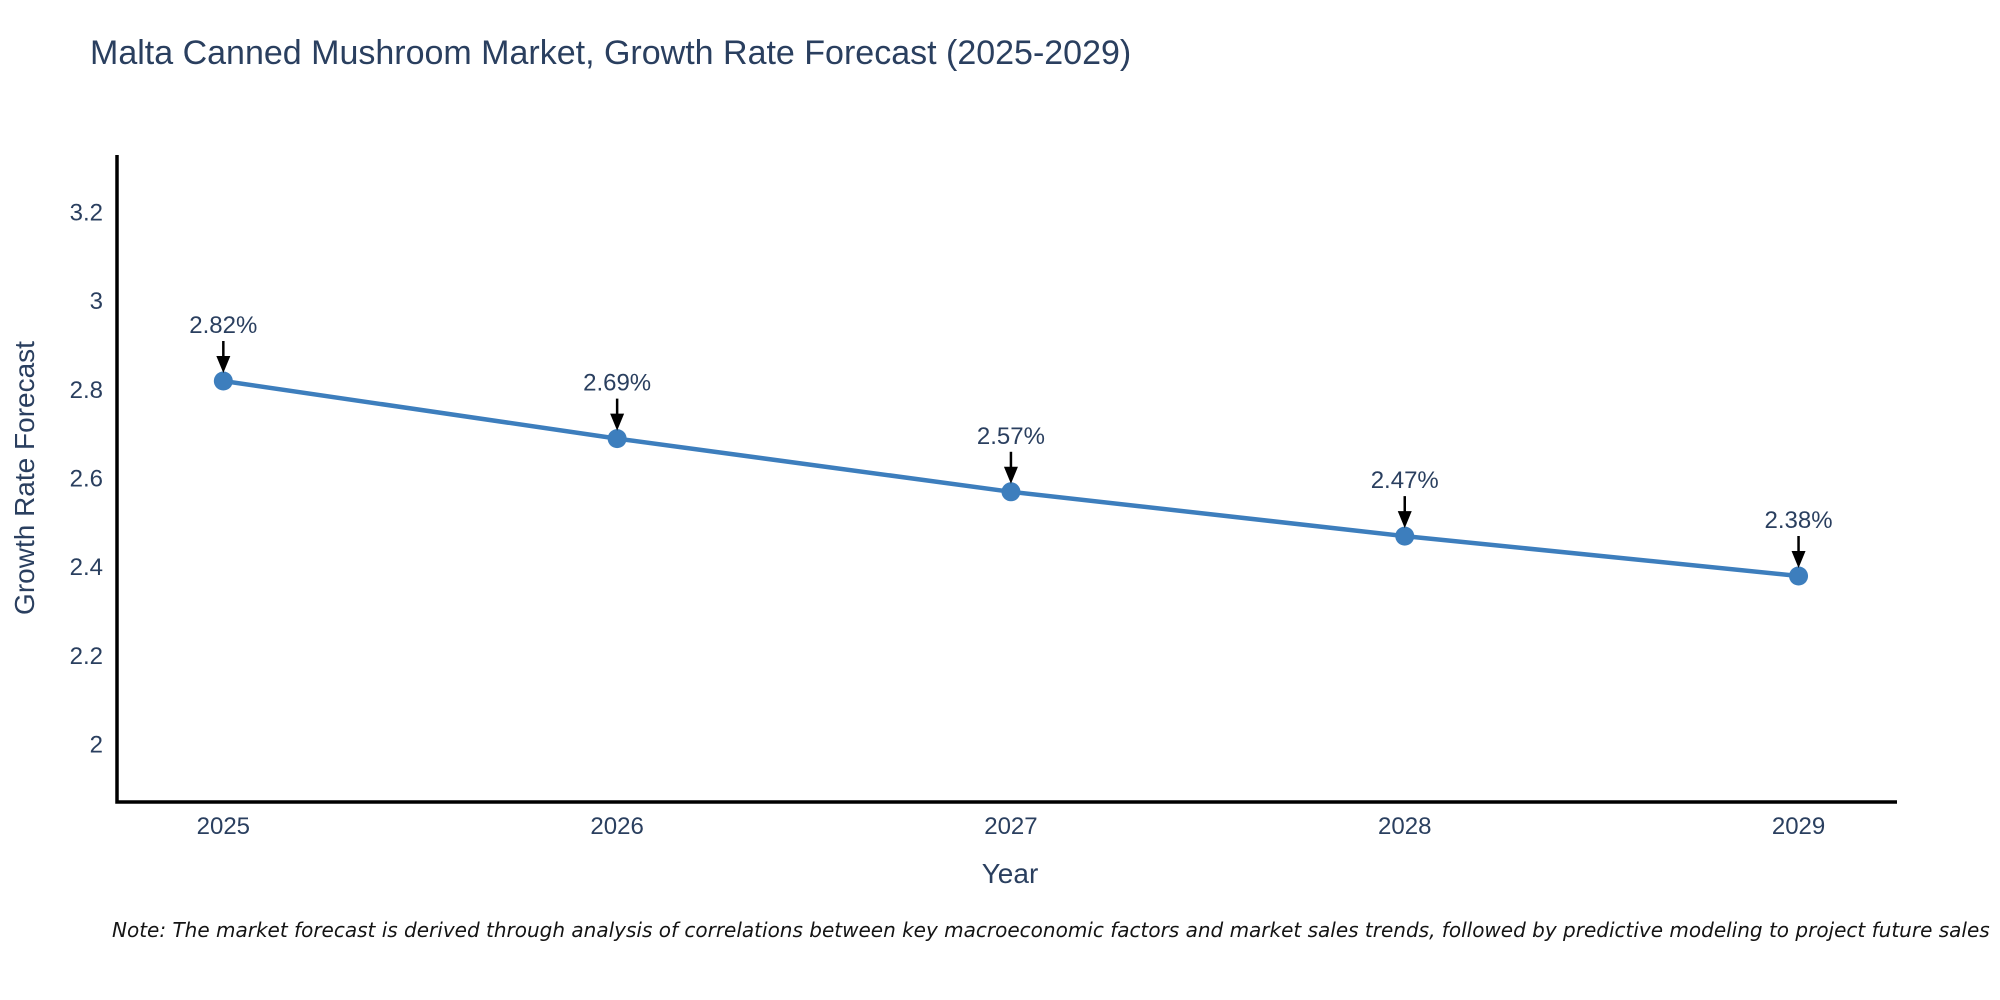 Image resolution: width=2000 pixels, height=1000 pixels. What do you see at coordinates (1798, 826) in the screenshot?
I see `x-tick-label: 2029` at bounding box center [1798, 826].